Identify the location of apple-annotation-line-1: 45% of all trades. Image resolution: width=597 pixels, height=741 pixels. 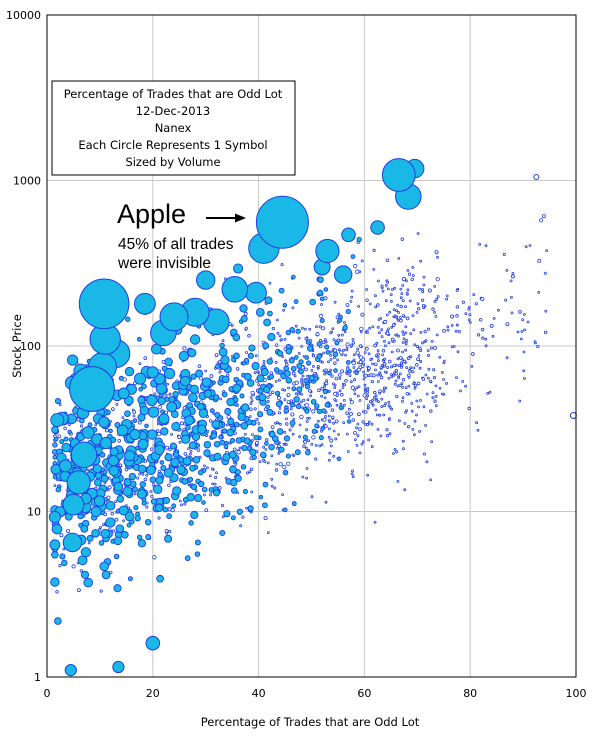
(176, 244).